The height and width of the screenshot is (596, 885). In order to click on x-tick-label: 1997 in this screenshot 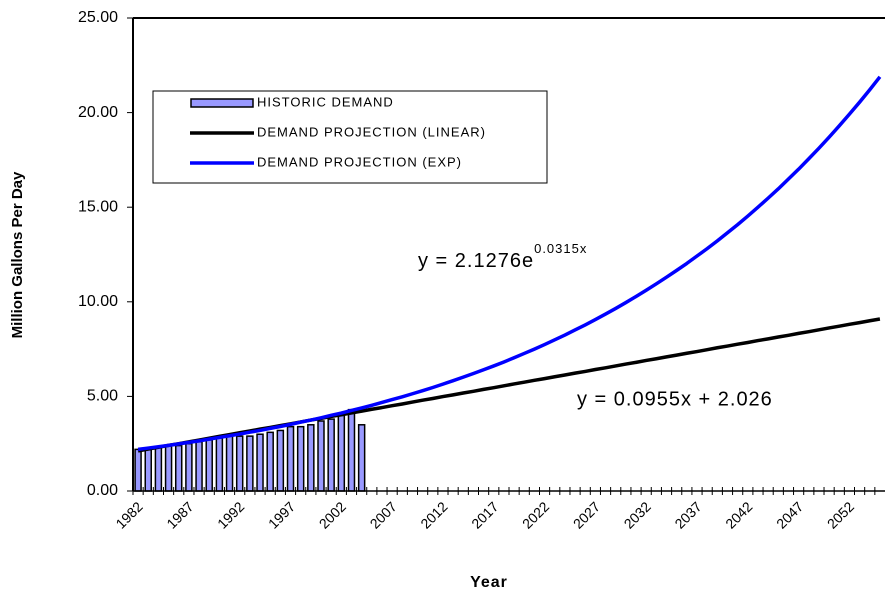, I will do `click(281, 514)`.